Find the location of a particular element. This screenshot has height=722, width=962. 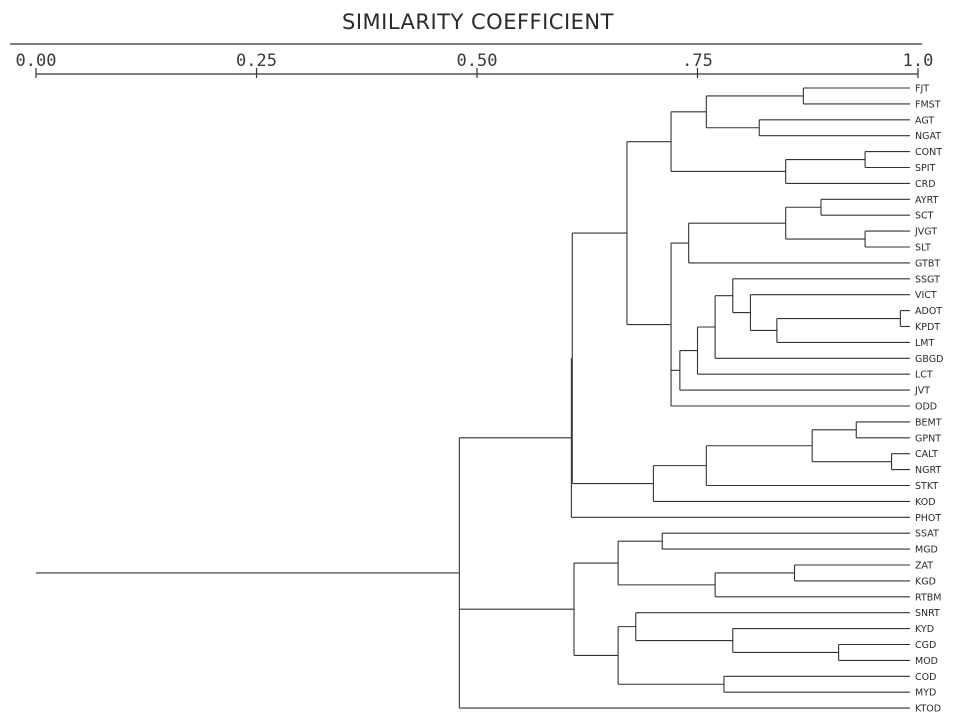

leaf-label: AGT is located at coordinates (924, 120).